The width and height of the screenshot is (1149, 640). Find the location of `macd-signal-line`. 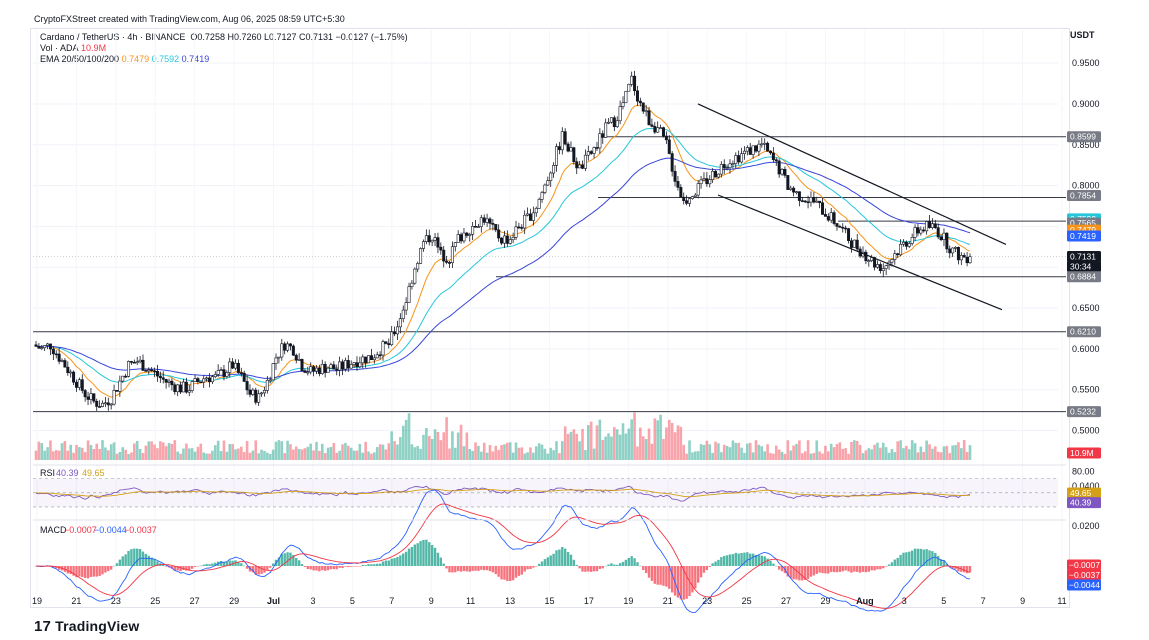

macd-signal-line is located at coordinates (503, 556).